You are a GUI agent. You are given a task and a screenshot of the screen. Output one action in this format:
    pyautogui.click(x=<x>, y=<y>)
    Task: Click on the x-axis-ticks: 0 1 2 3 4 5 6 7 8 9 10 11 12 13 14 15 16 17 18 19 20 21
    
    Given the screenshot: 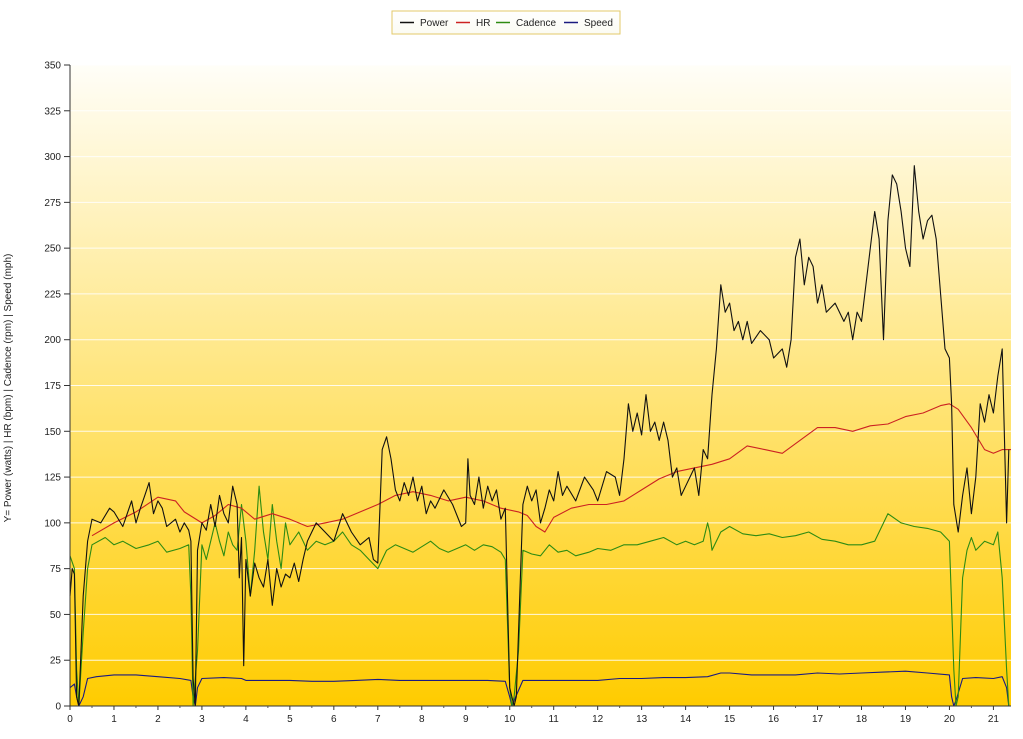 What is the action you would take?
    pyautogui.click(x=533, y=715)
    